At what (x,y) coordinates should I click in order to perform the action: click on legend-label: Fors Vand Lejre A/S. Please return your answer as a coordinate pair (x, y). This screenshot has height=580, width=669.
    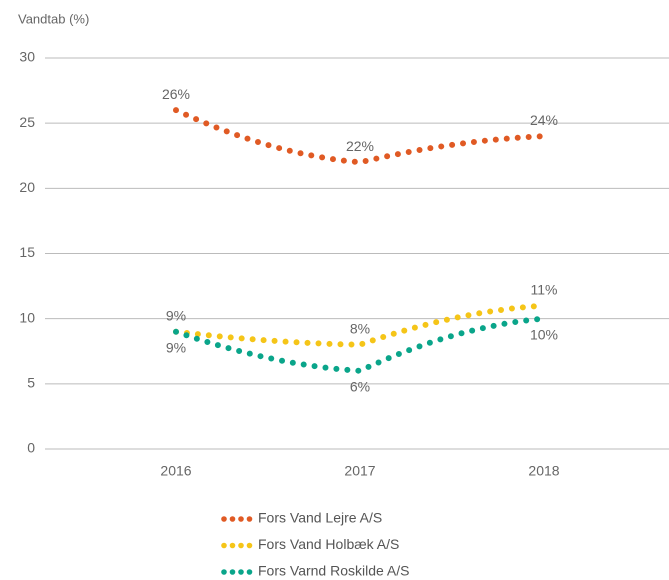
    Looking at the image, I should click on (320, 518).